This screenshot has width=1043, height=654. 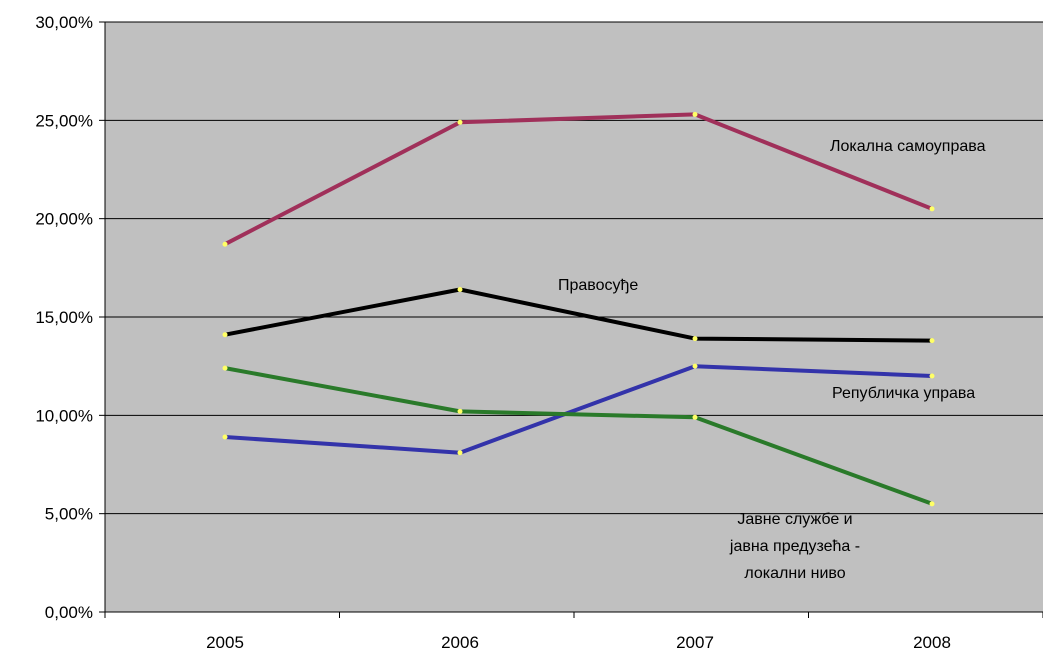 I want to click on x-axis-ticks: 2005 2006 2007 2008, so click(x=578, y=642).